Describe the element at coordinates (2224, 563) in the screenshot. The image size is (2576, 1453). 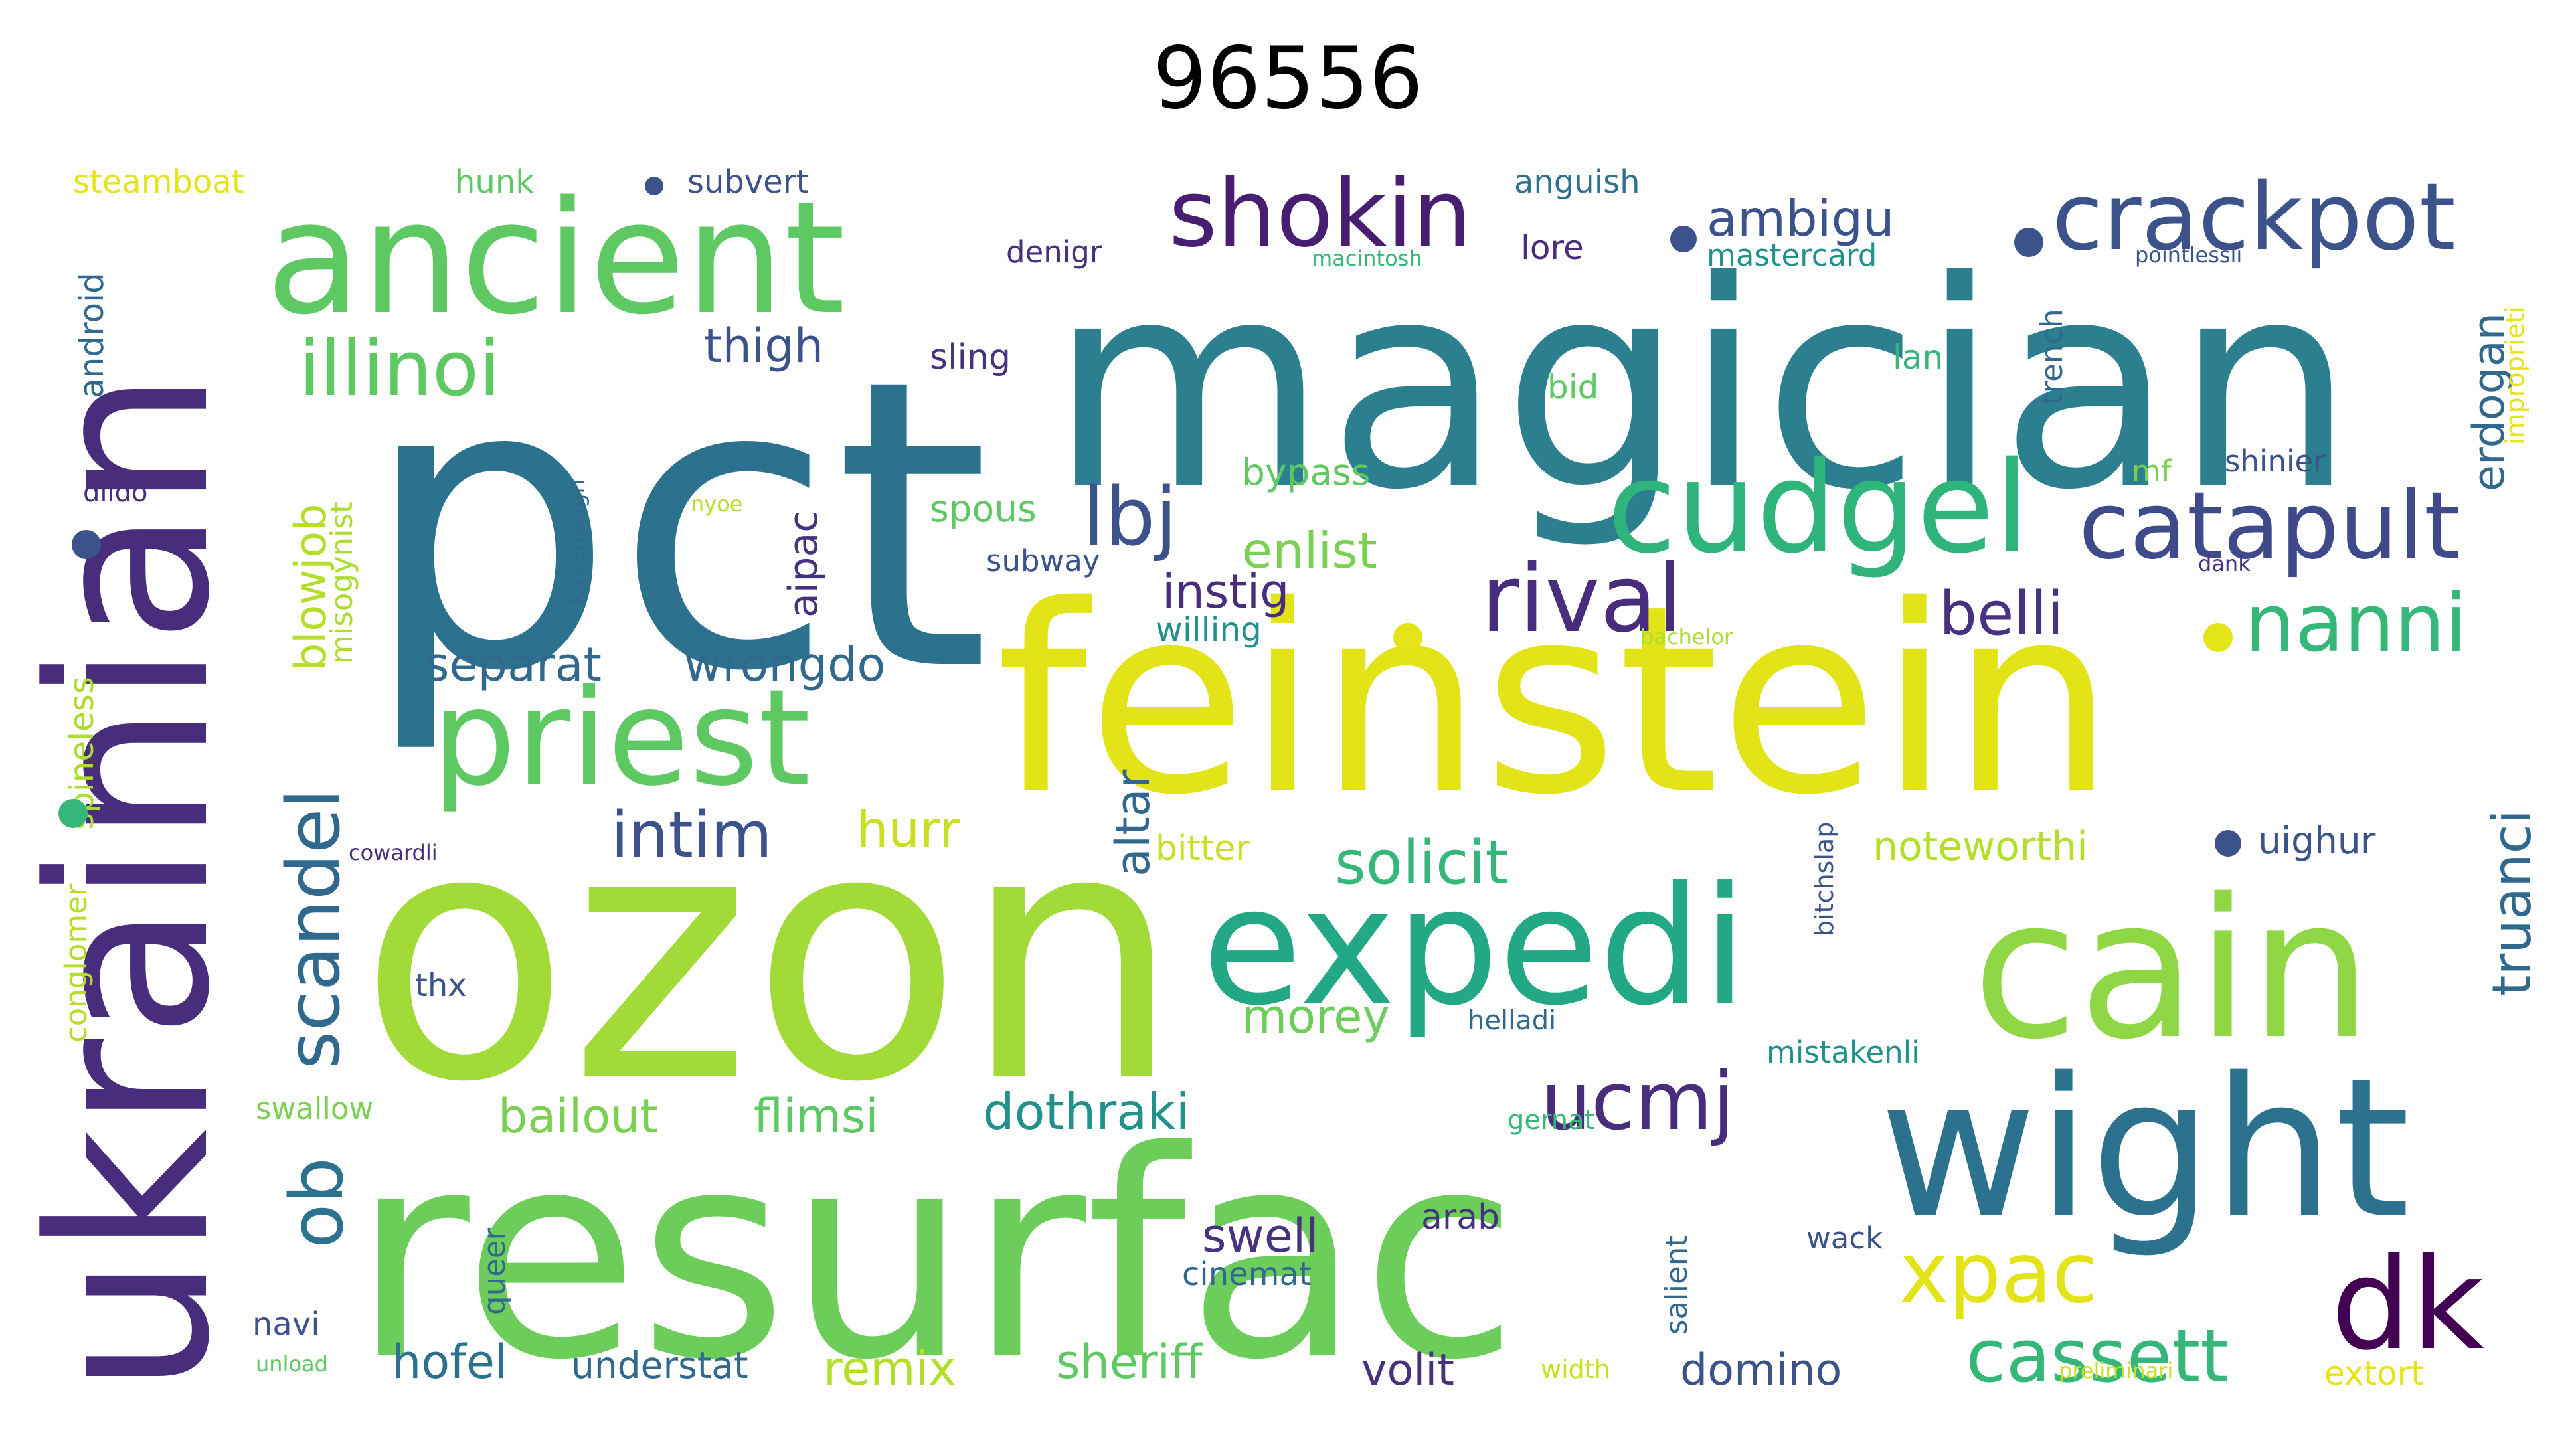
I see `cloud-word-dank: dank` at that location.